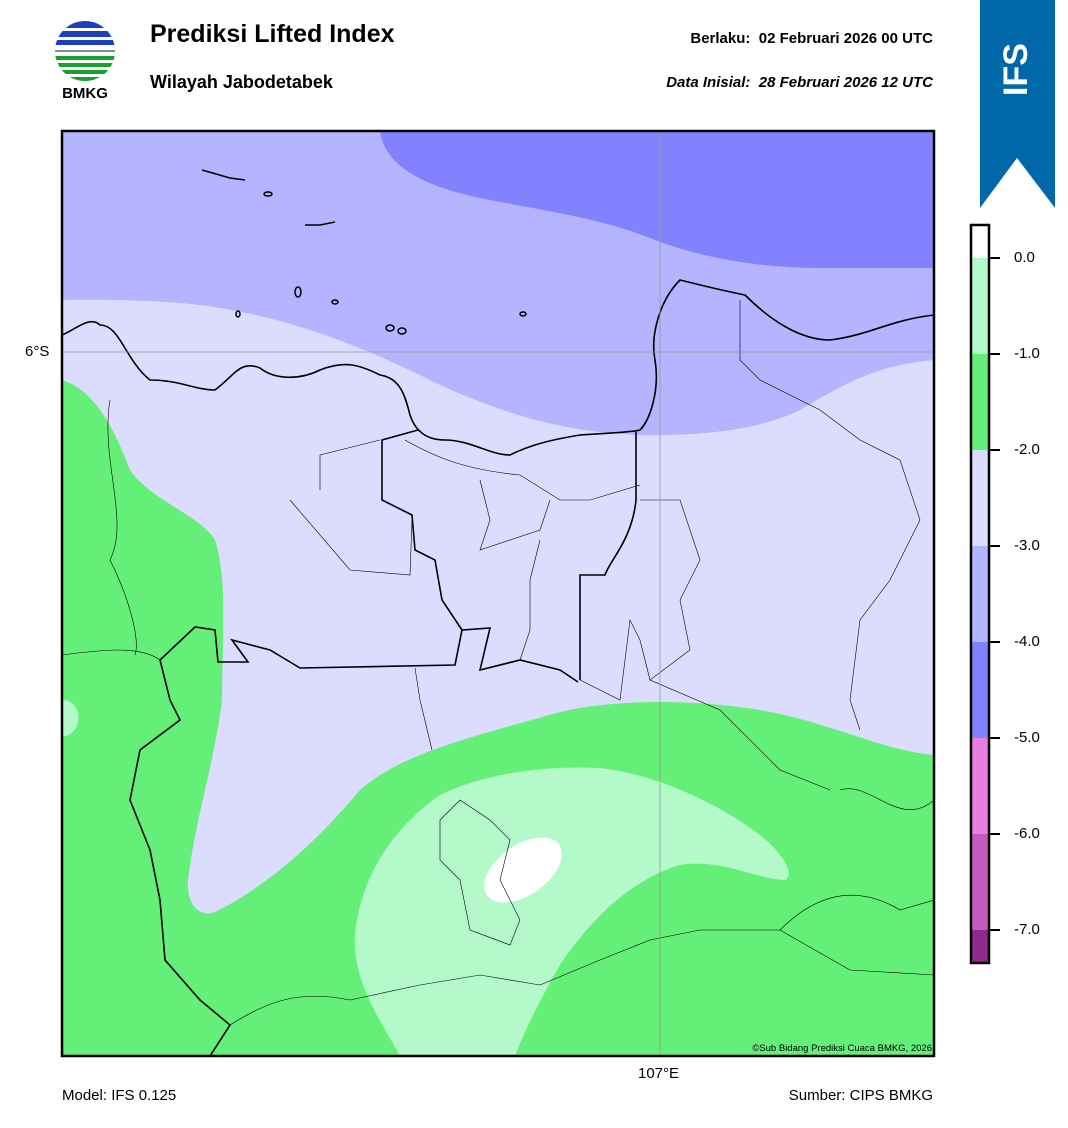  What do you see at coordinates (1027, 737) in the screenshot?
I see `colorbar-tick-label: -5.0` at bounding box center [1027, 737].